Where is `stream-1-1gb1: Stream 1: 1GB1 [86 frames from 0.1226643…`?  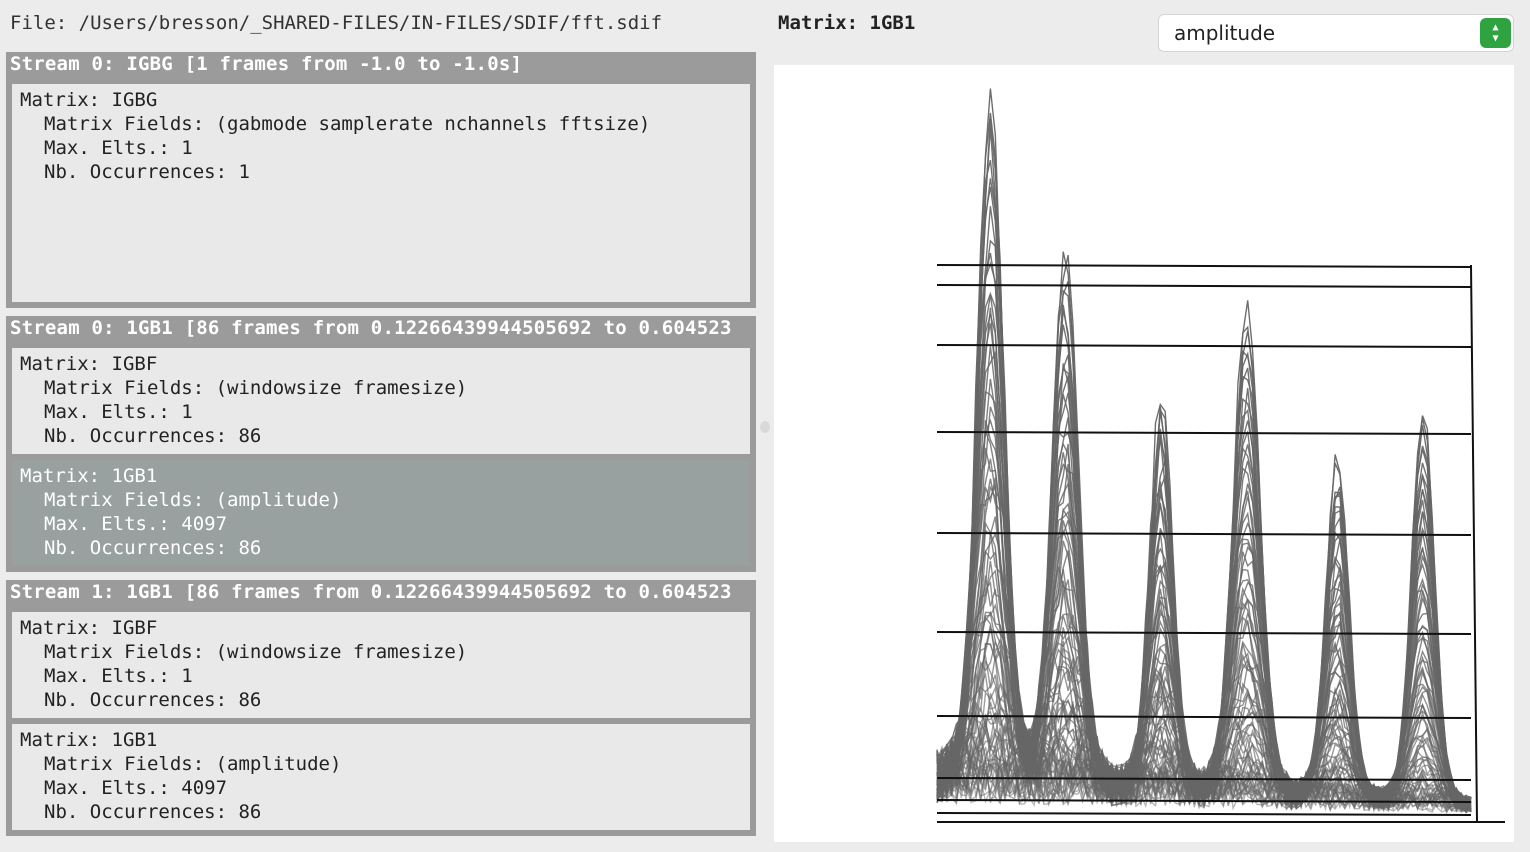 stream-1-1gb1: Stream 1: 1GB1 [86 frames from 0.1226643… is located at coordinates (381, 708).